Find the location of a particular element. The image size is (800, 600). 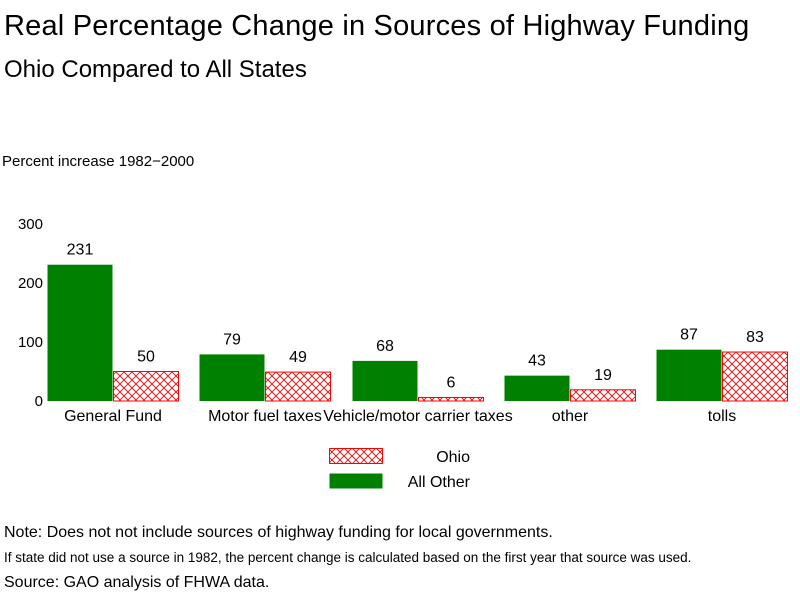

x-tick-label-other: other is located at coordinates (570, 416).